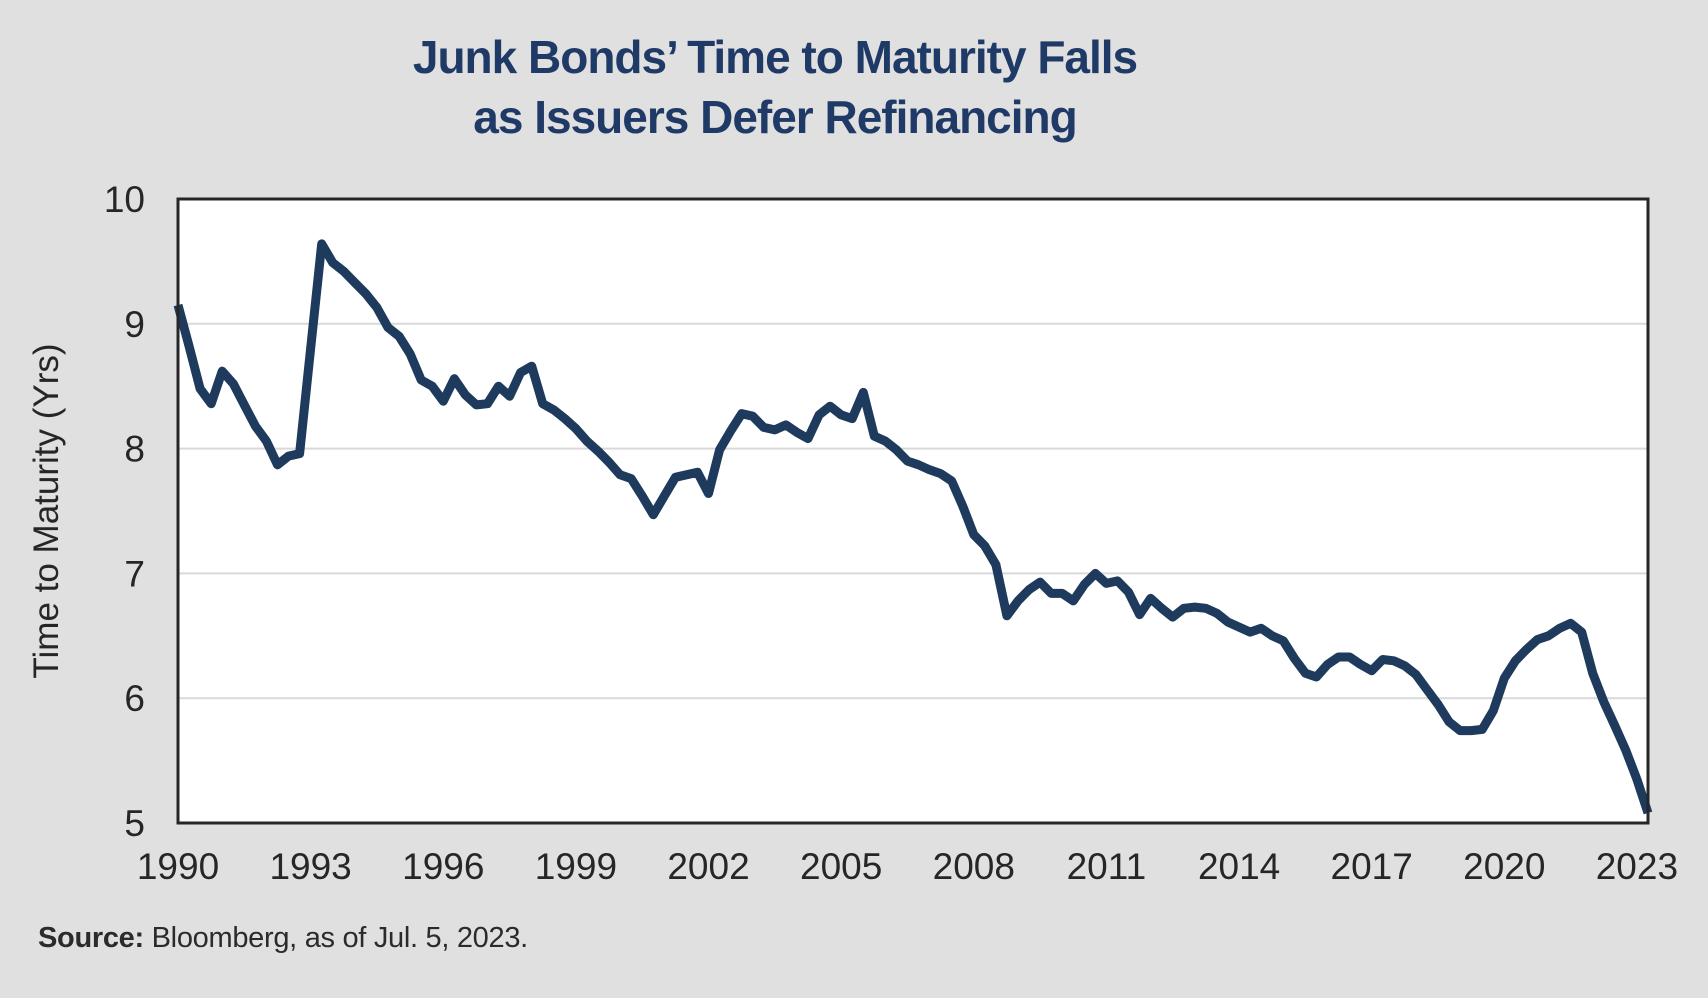 The height and width of the screenshot is (998, 1708). What do you see at coordinates (134, 698) in the screenshot?
I see `y-tick-label: 6` at bounding box center [134, 698].